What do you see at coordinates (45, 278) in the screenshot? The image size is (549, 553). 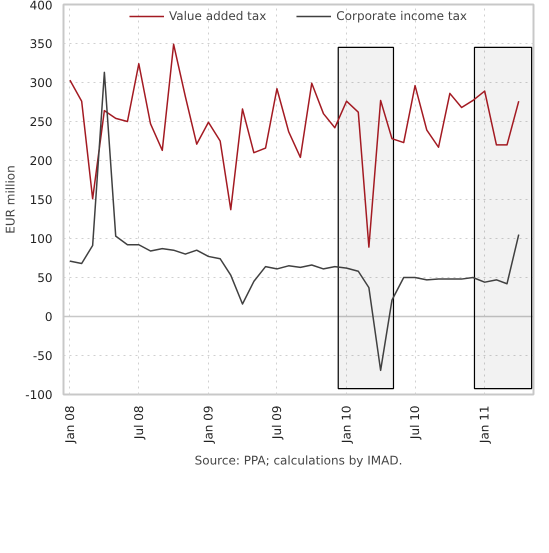 I see `y-tick-label: 50` at bounding box center [45, 278].